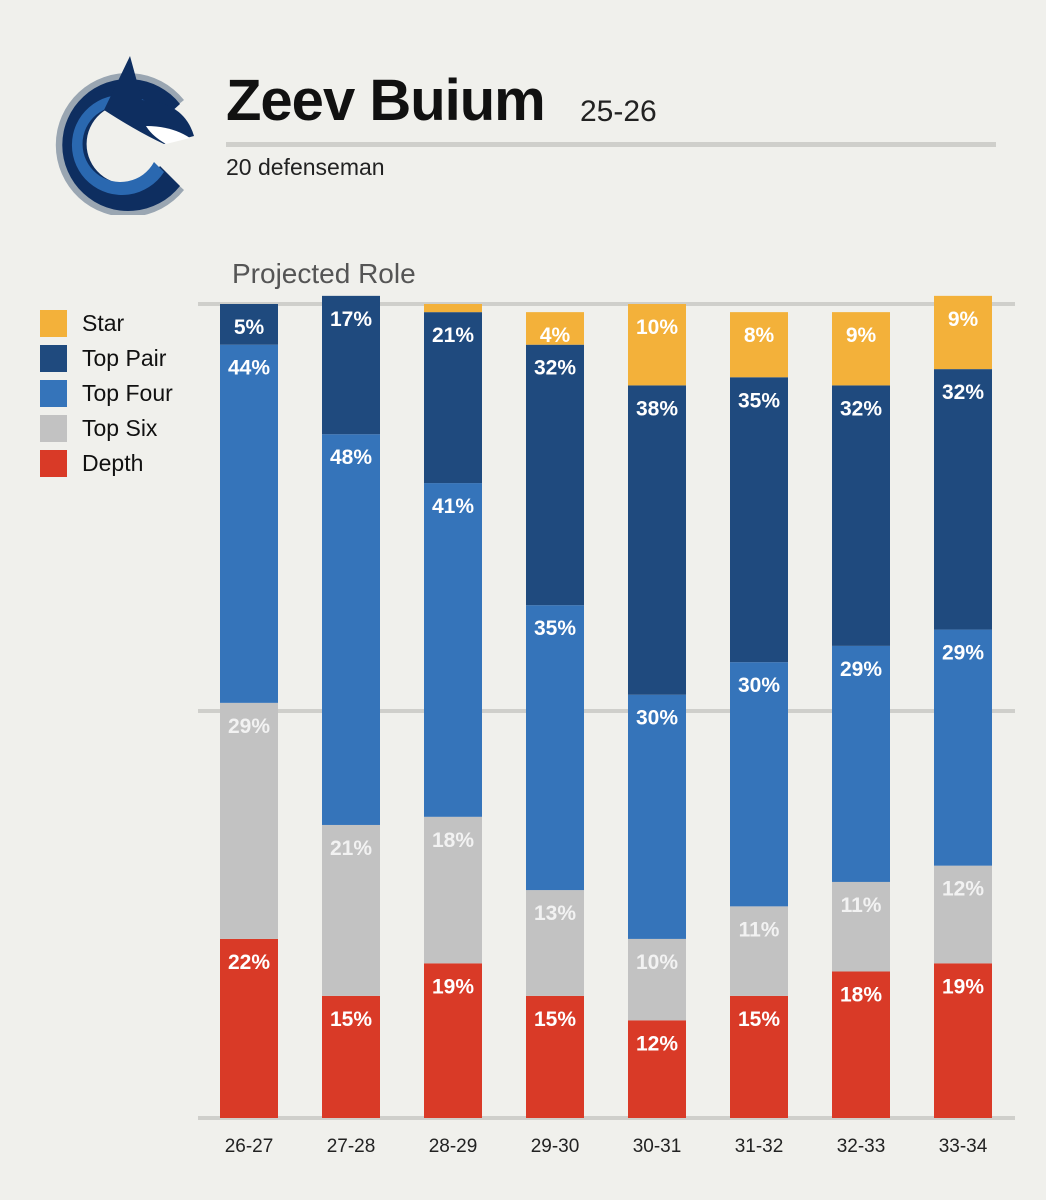 The width and height of the screenshot is (1046, 1200). What do you see at coordinates (555, 335) in the screenshot?
I see `data-label: 4%` at bounding box center [555, 335].